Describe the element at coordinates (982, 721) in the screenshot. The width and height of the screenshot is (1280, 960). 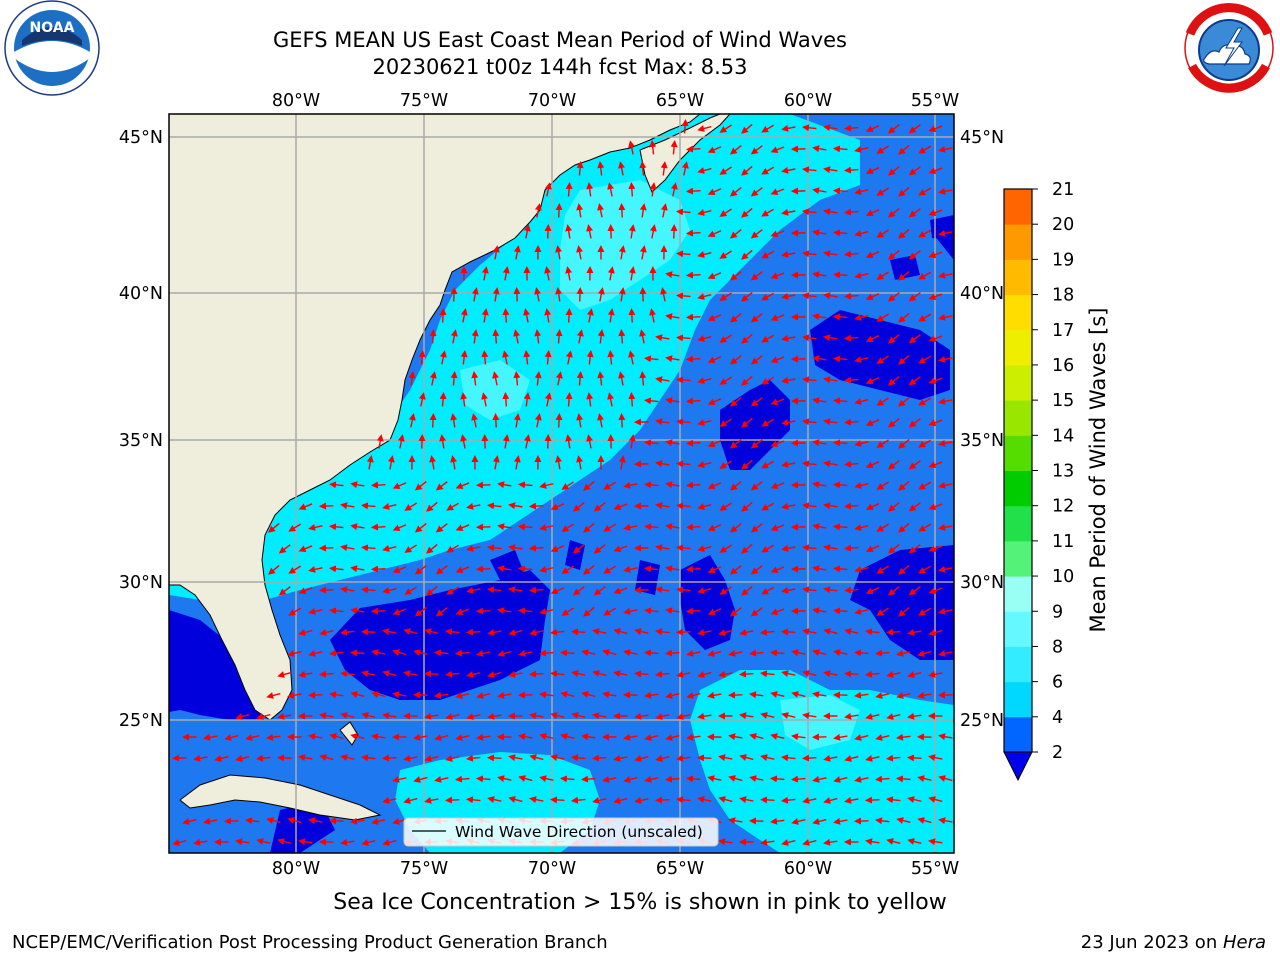
I see `lat-label-right: 25°N` at that location.